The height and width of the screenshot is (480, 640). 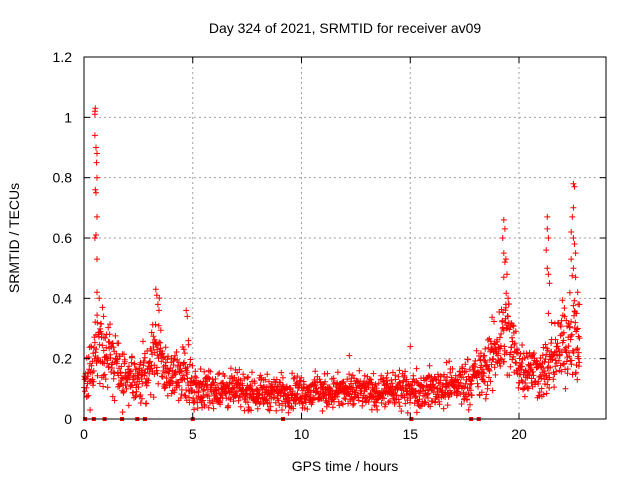 I want to click on y-tick-label: 0.4, so click(x=63, y=298).